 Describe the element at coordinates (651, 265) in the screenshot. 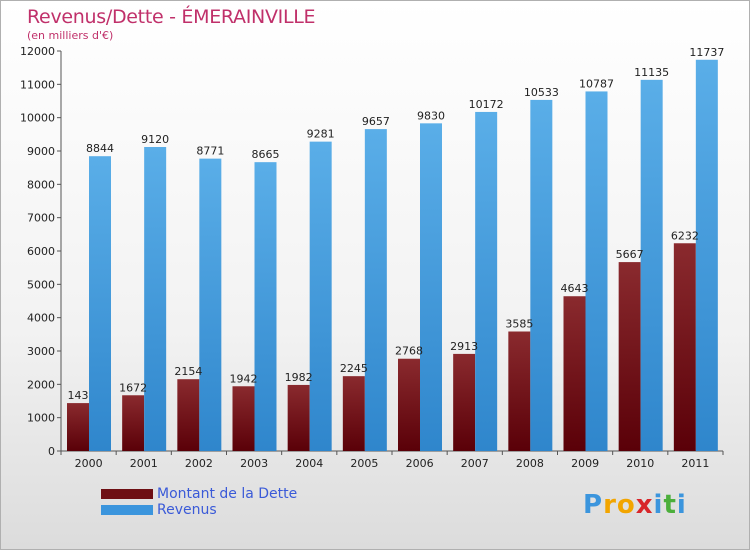

I see `bar-revenue-2010` at that location.